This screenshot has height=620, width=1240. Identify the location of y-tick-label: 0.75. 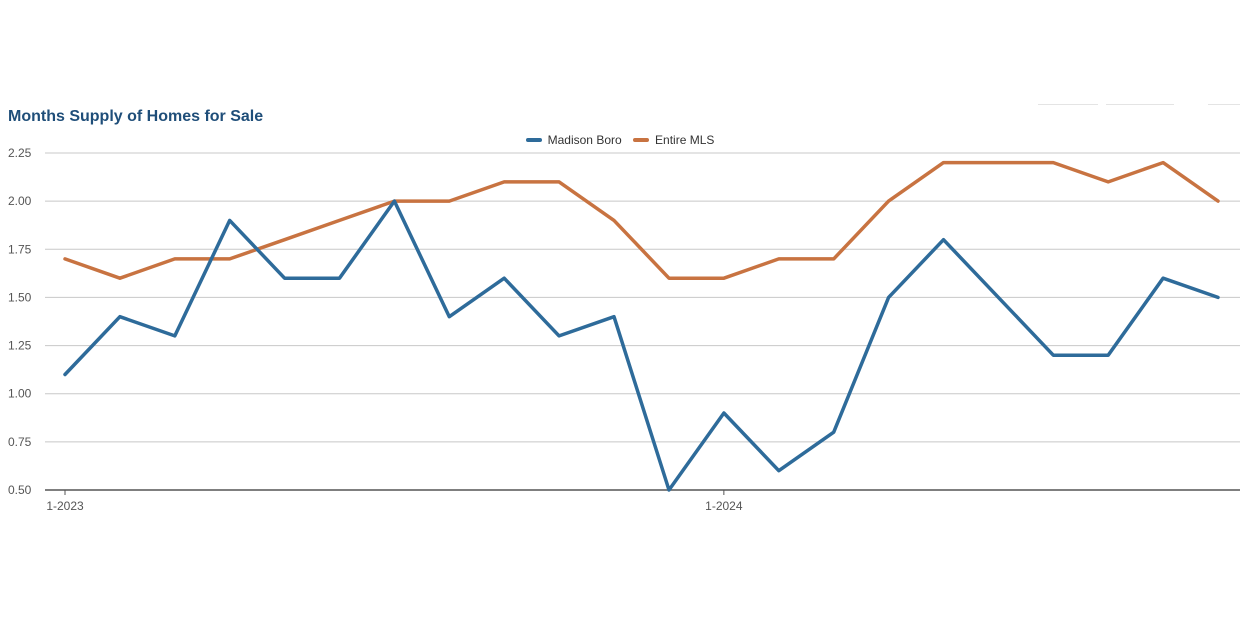
(20, 442).